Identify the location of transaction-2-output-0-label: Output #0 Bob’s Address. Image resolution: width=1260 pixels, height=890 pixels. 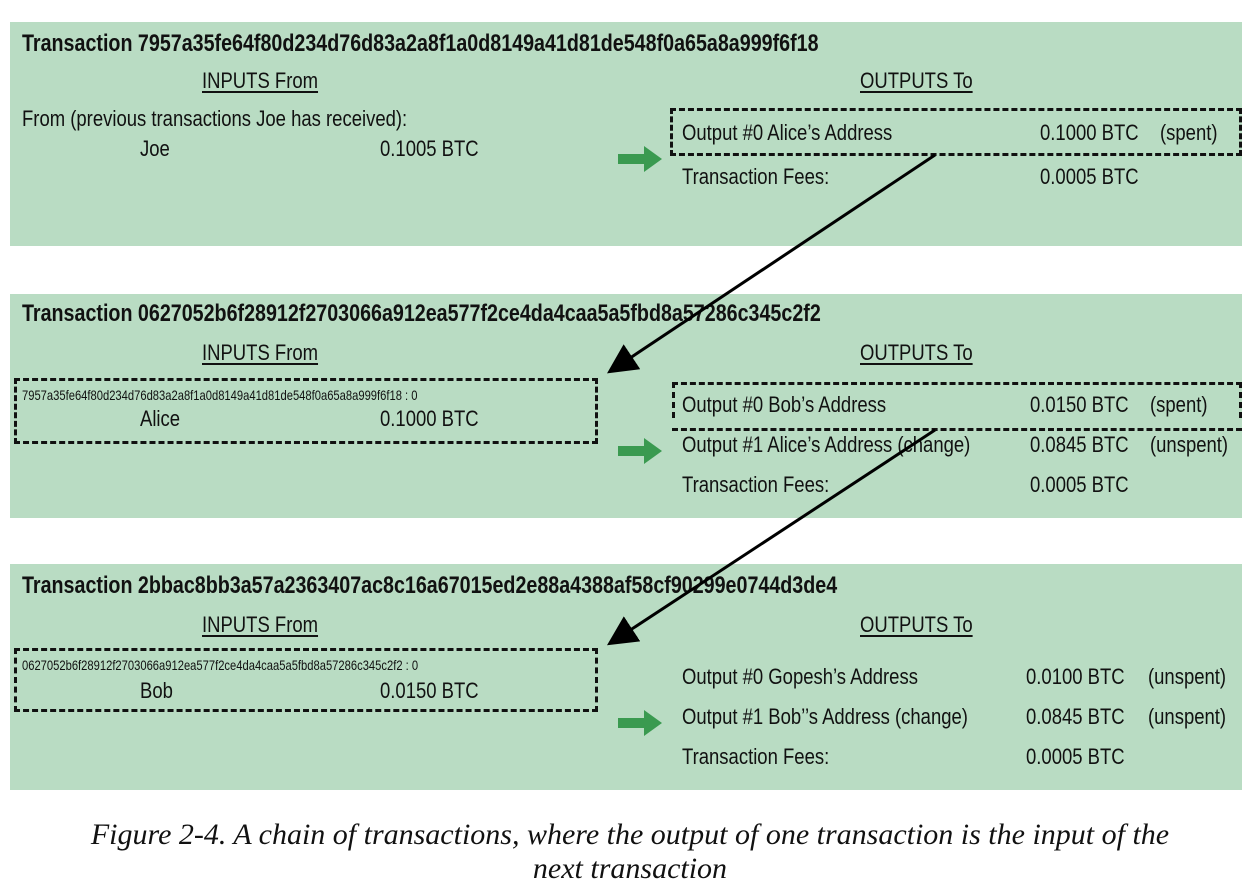
(784, 404).